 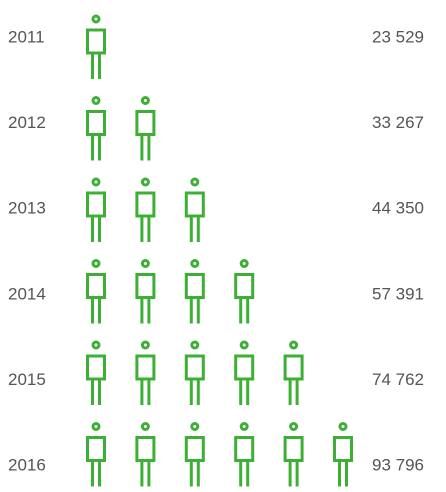 I want to click on year-label: 2013, so click(x=27, y=208).